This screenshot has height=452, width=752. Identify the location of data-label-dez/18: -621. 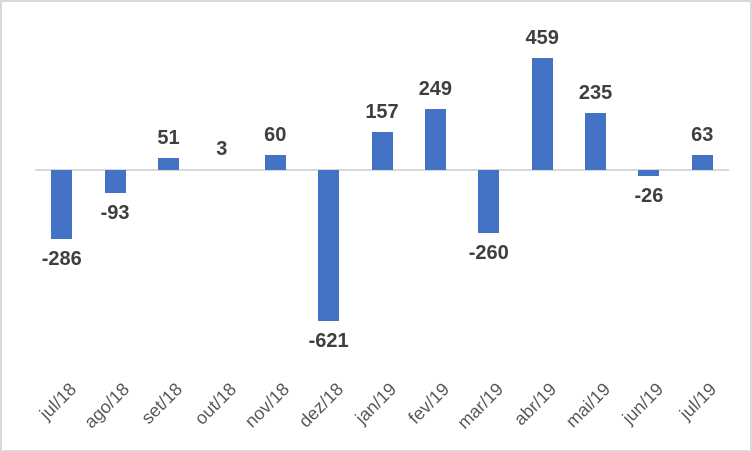
(328, 340).